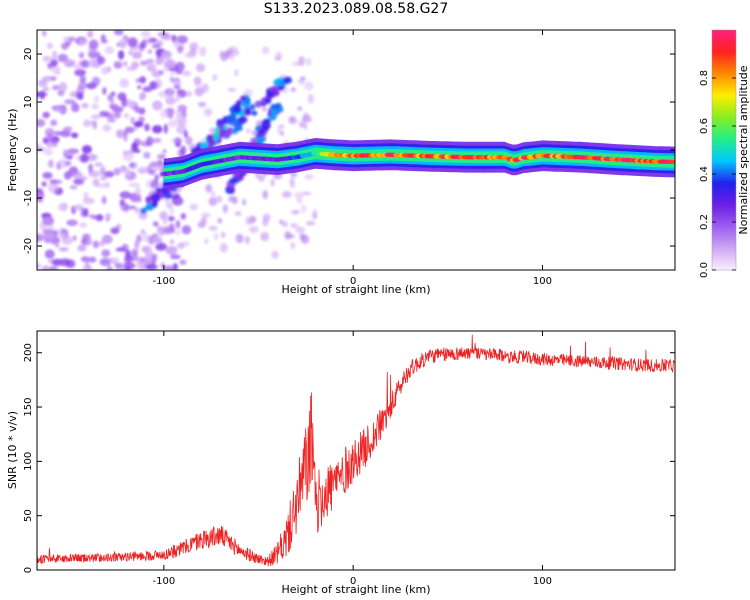  Describe the element at coordinates (28, 246) in the screenshot. I see `spectrogram-y-tick-label: -20` at that location.